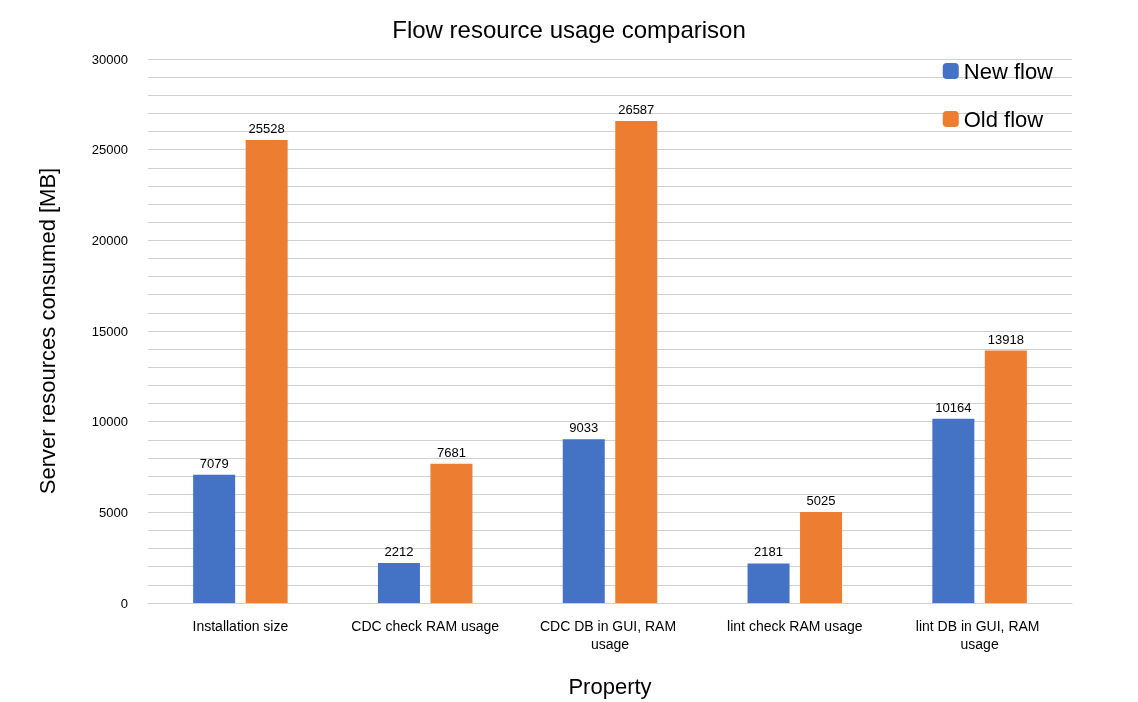 Image resolution: width=1138 pixels, height=702 pixels. I want to click on x-tick-label: lint check RAM usage, so click(795, 626).